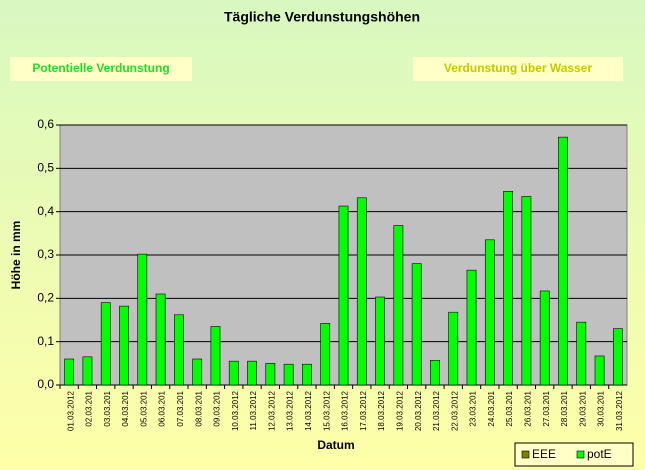 The image size is (645, 470). What do you see at coordinates (582, 408) in the screenshot?
I see `x-tick-label: 29.03.201` at bounding box center [582, 408].